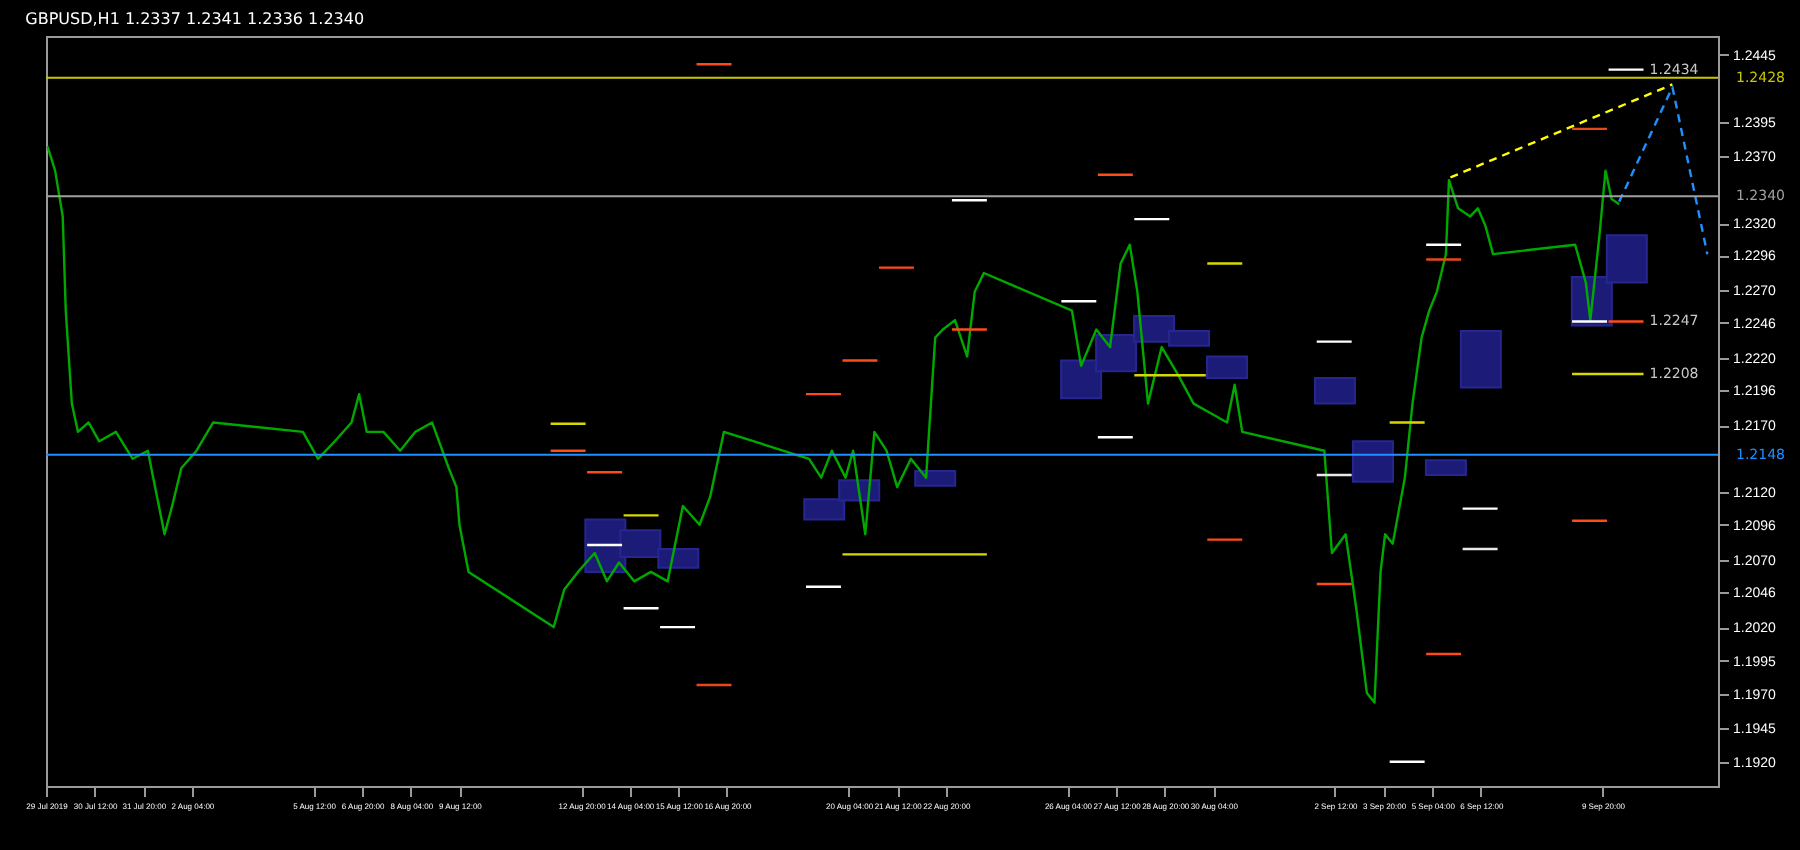 The image size is (1800, 850). Describe the element at coordinates (195, 19) in the screenshot. I see `chart-title: GBPUSD,H1 1.2337 1.2341 1.2336 1.2340` at that location.